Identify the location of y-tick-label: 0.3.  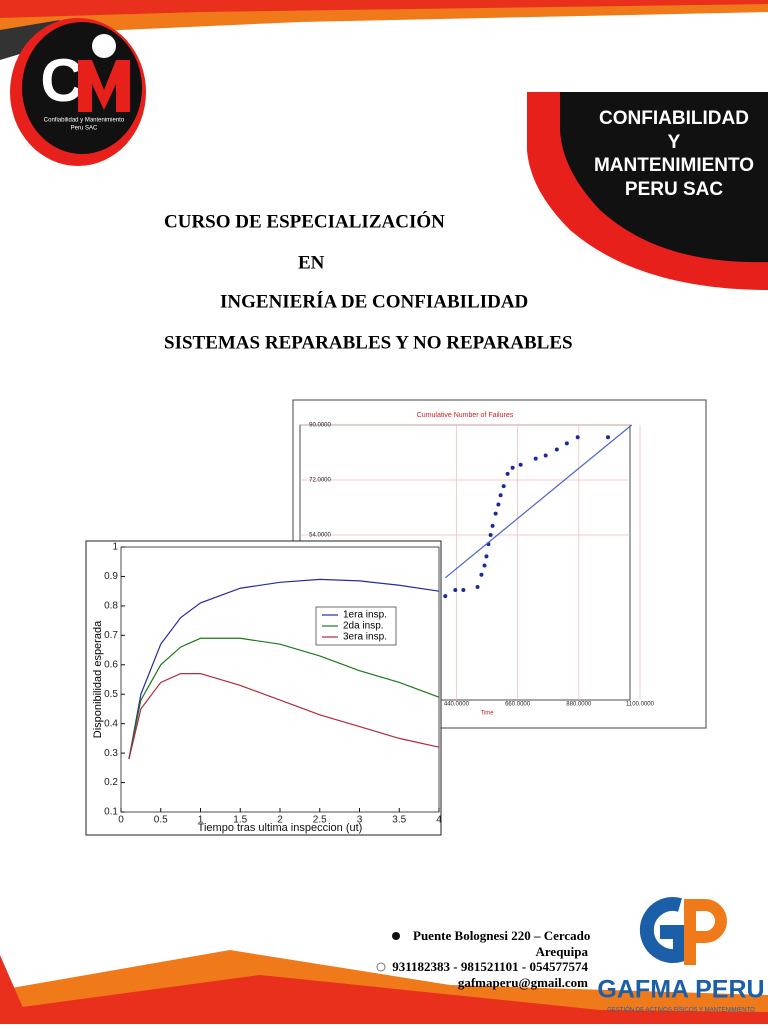
(111, 753).